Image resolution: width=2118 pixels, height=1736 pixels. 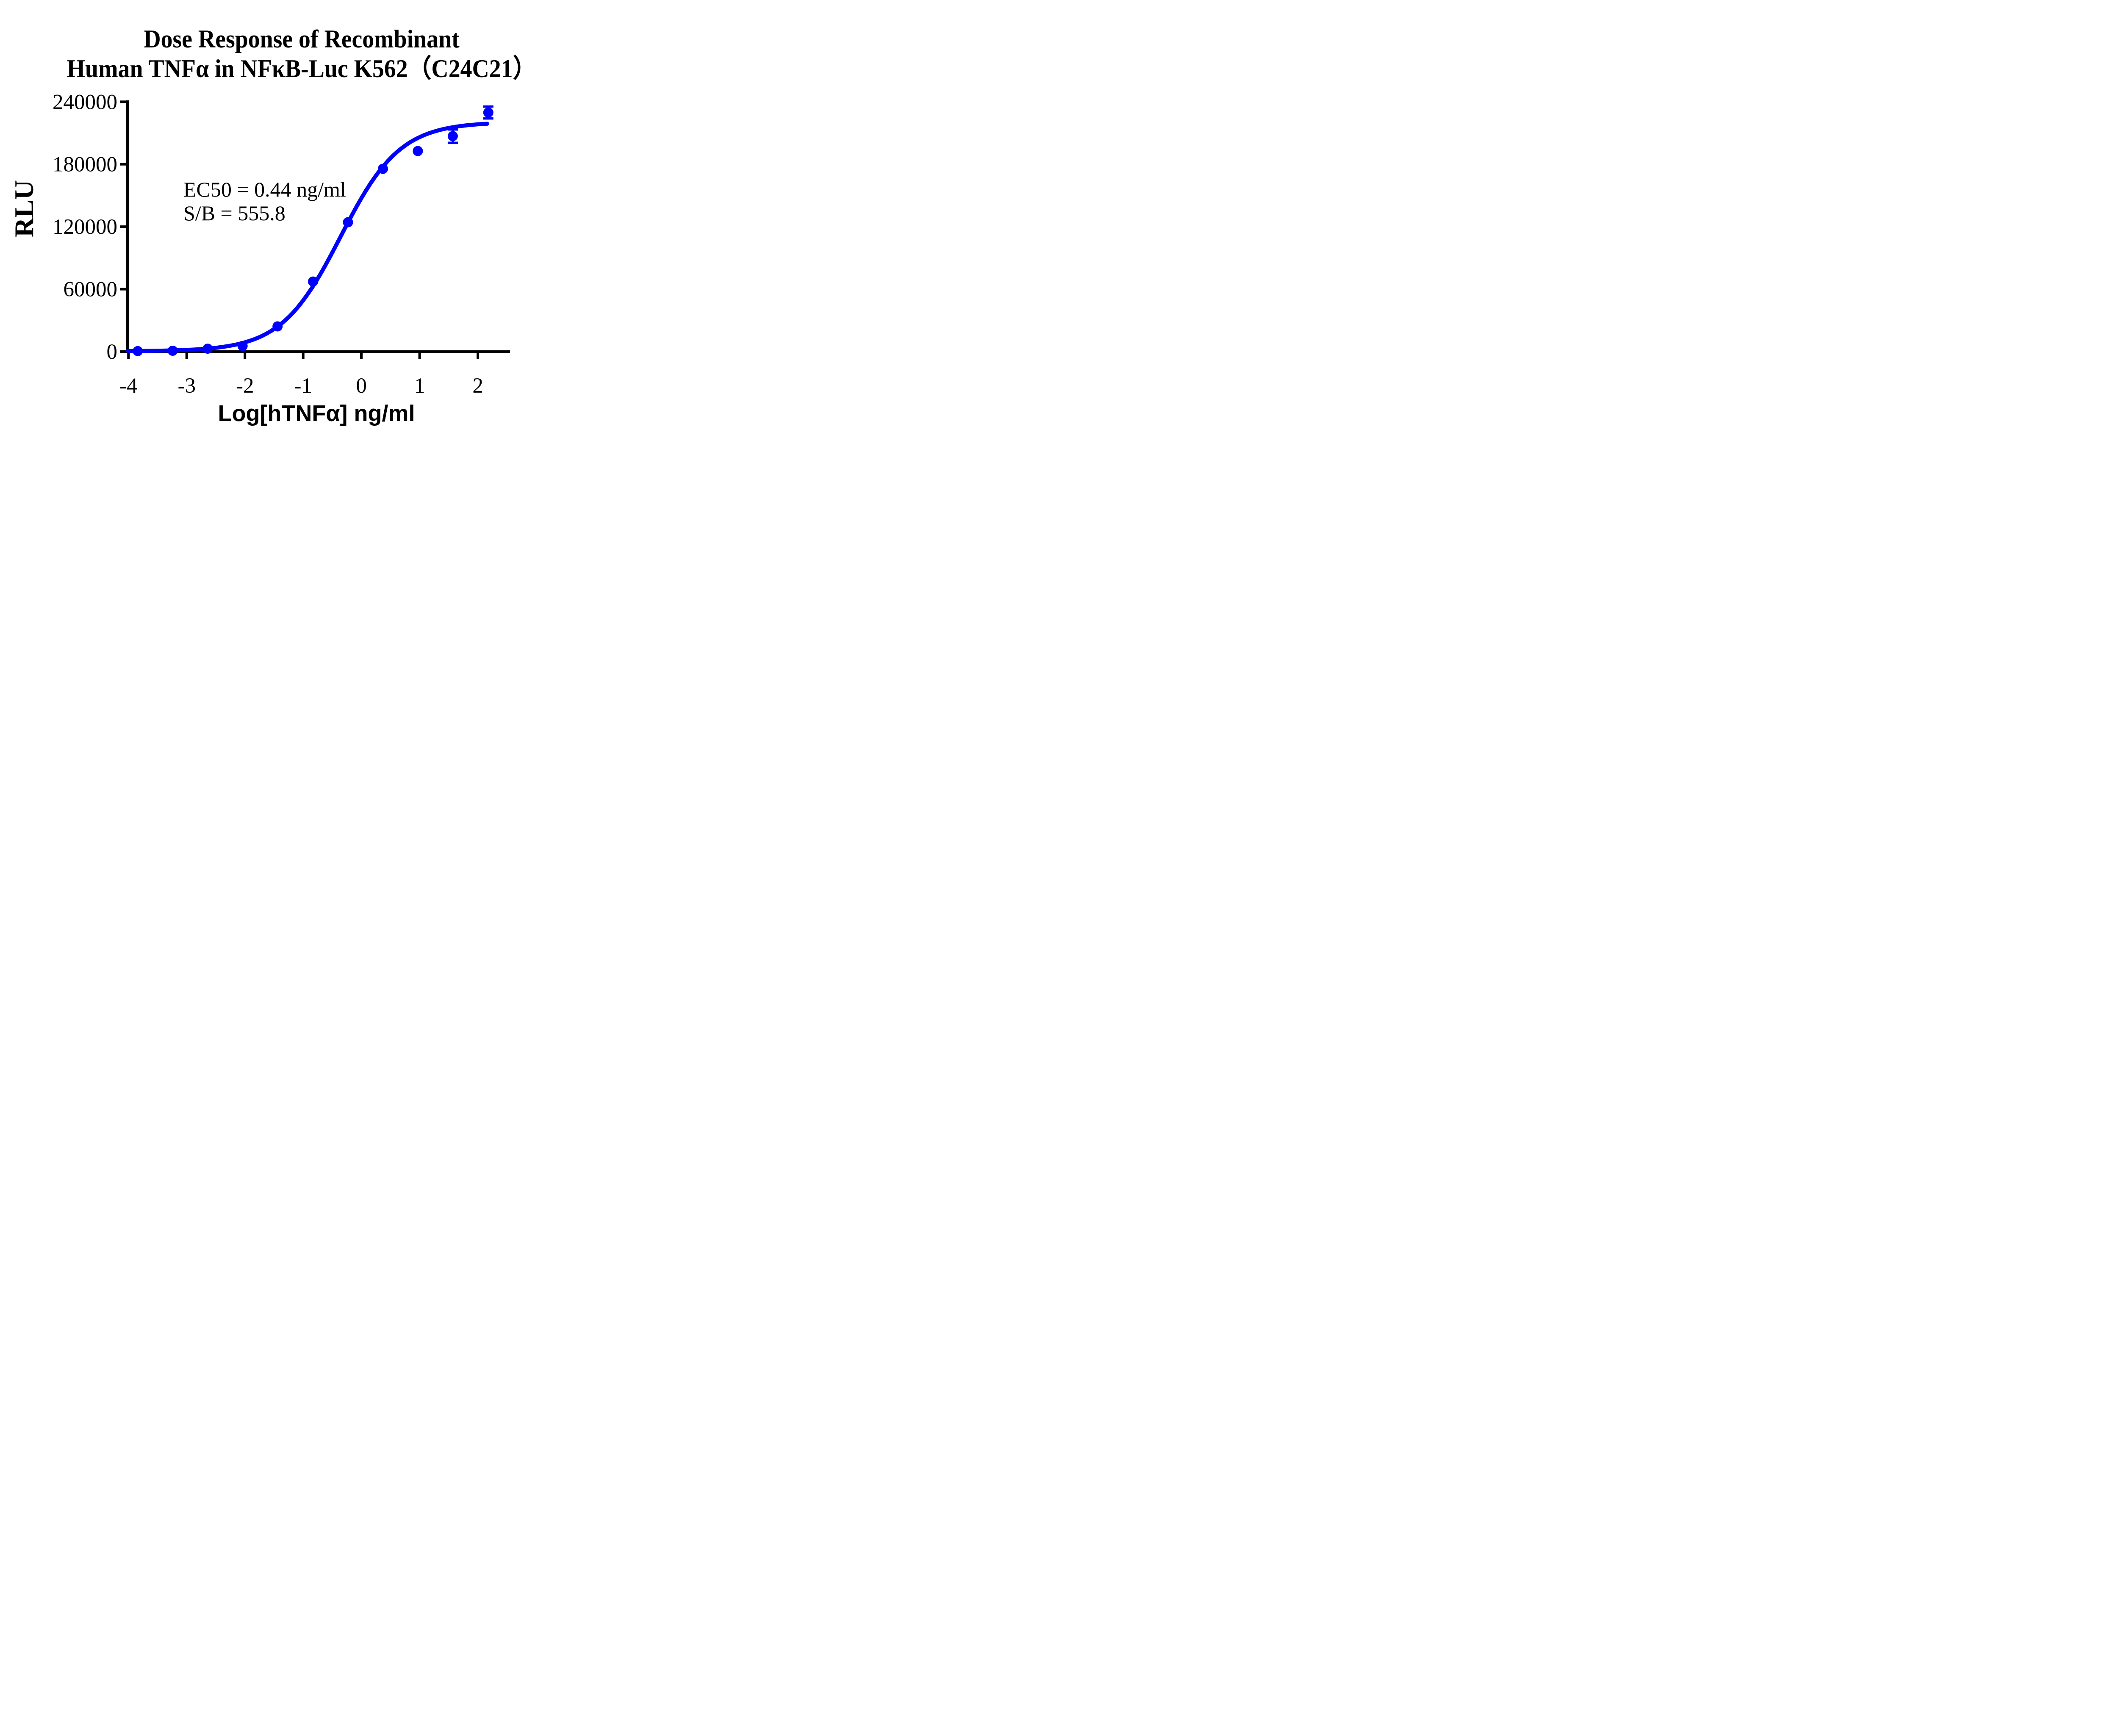 I want to click on x-axis-tick-labels: -4 -3 -2 -1 0 1 2, so click(x=301, y=386).